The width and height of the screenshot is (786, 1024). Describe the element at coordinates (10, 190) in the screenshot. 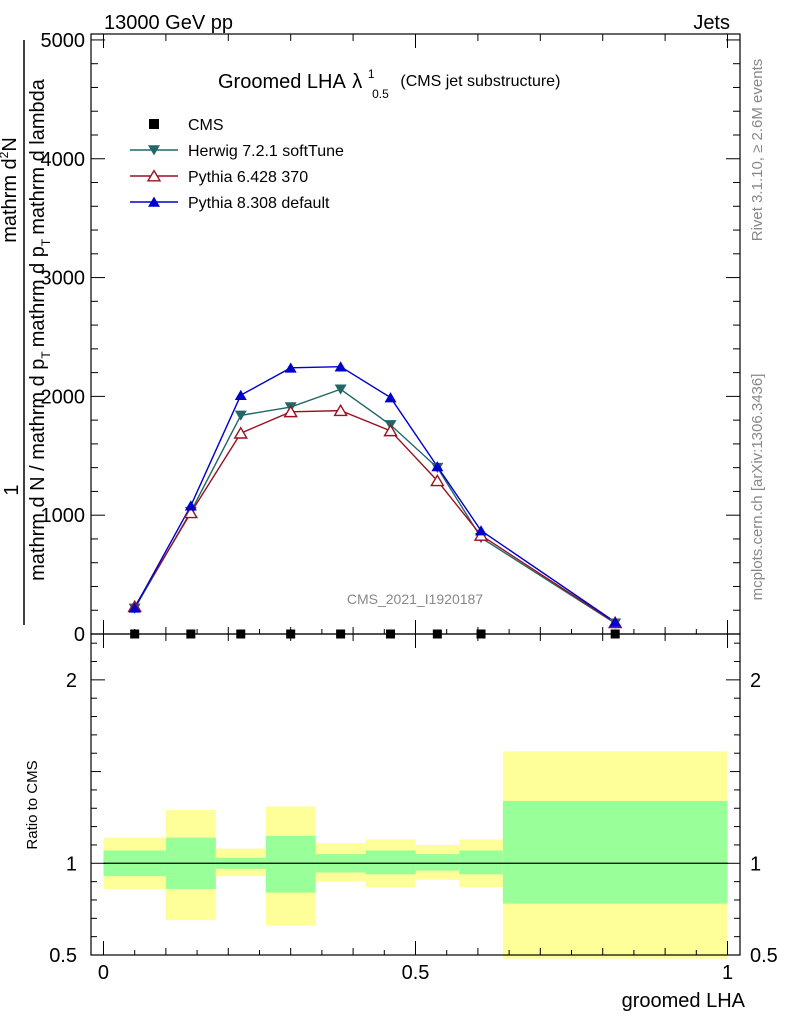

I see `ylabel-top: mathrm d2N` at that location.